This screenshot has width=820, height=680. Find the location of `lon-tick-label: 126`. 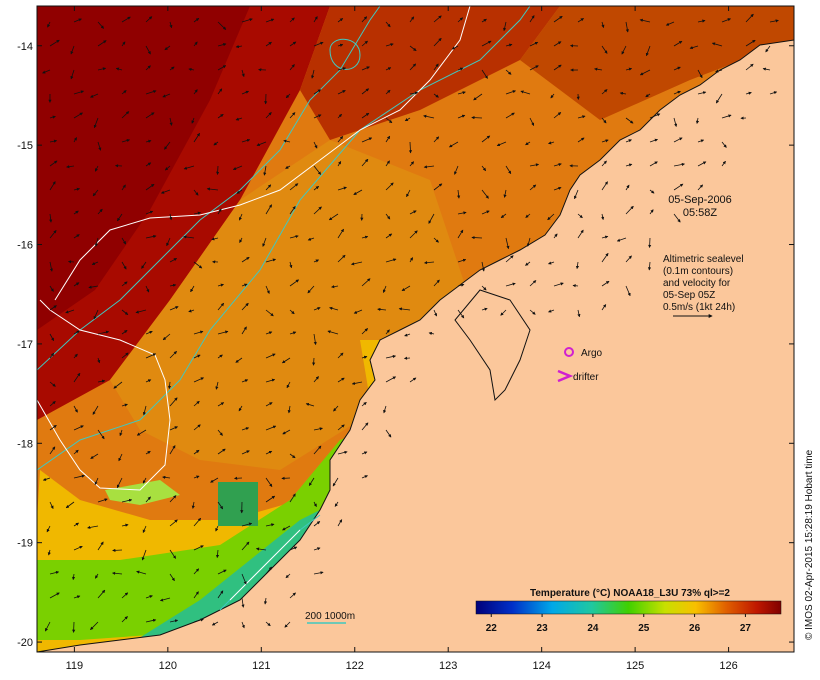

lon-tick-label: 126 is located at coordinates (728, 666).